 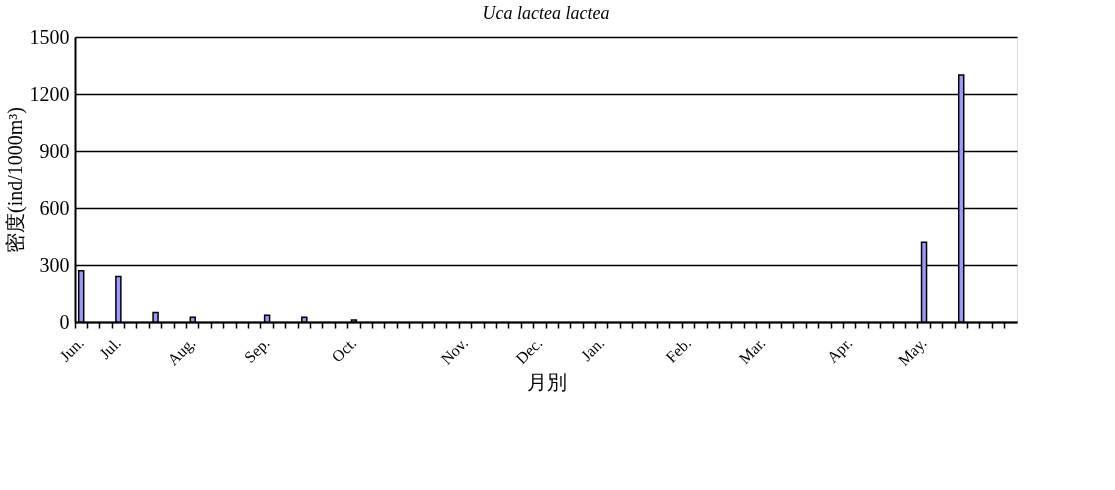 I want to click on x-tick-label: Jan., so click(x=592, y=349).